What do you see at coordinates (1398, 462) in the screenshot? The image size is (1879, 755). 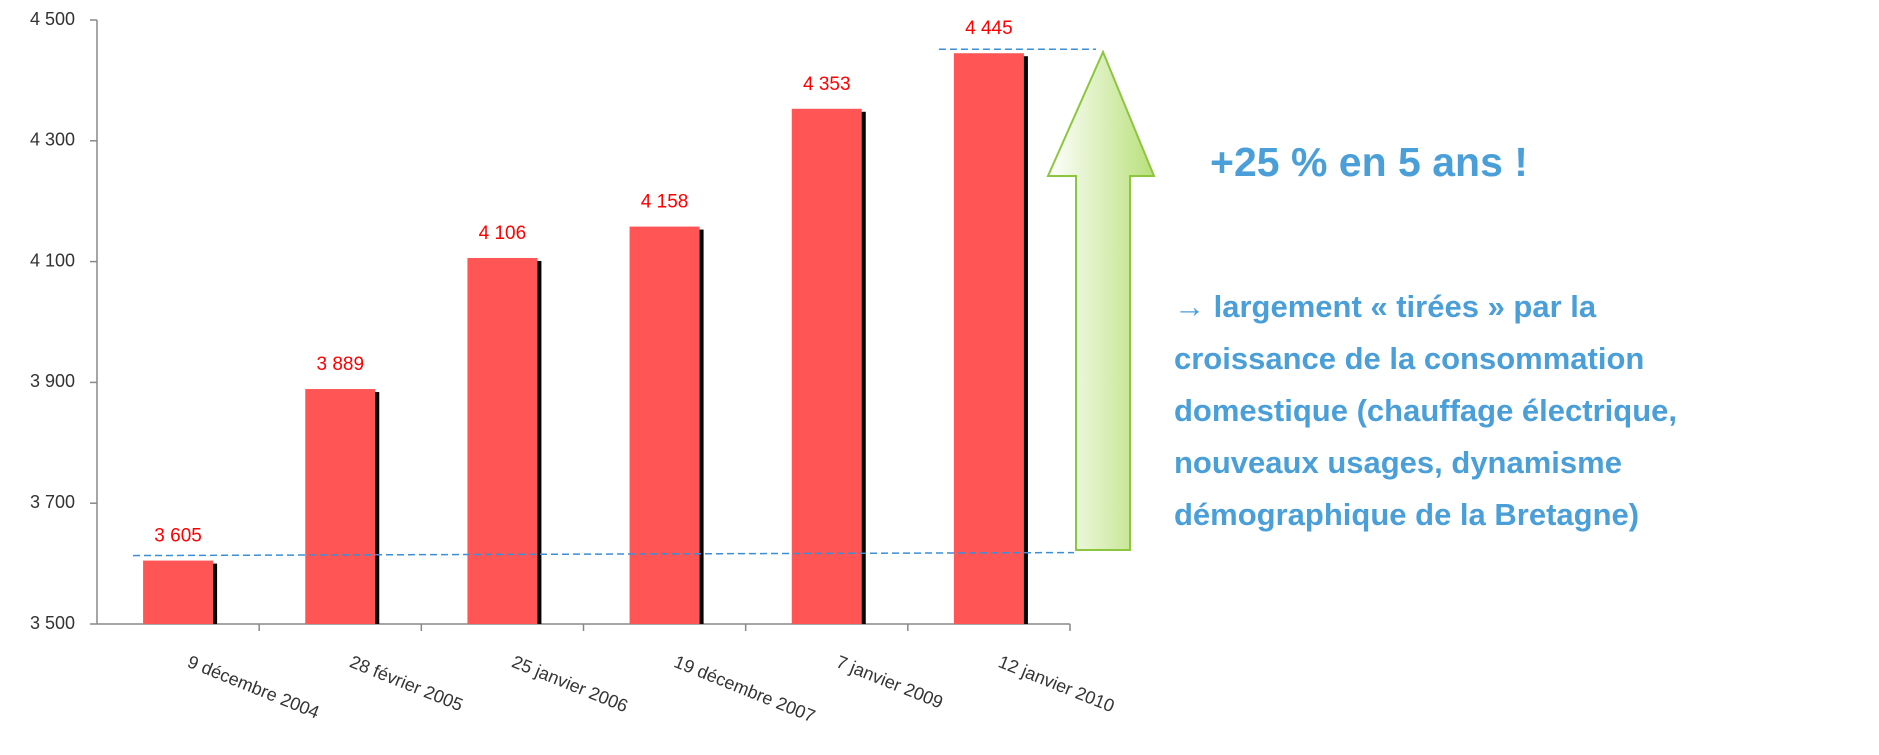 I see `note-line: nouveaux usages, dynamisme` at bounding box center [1398, 462].